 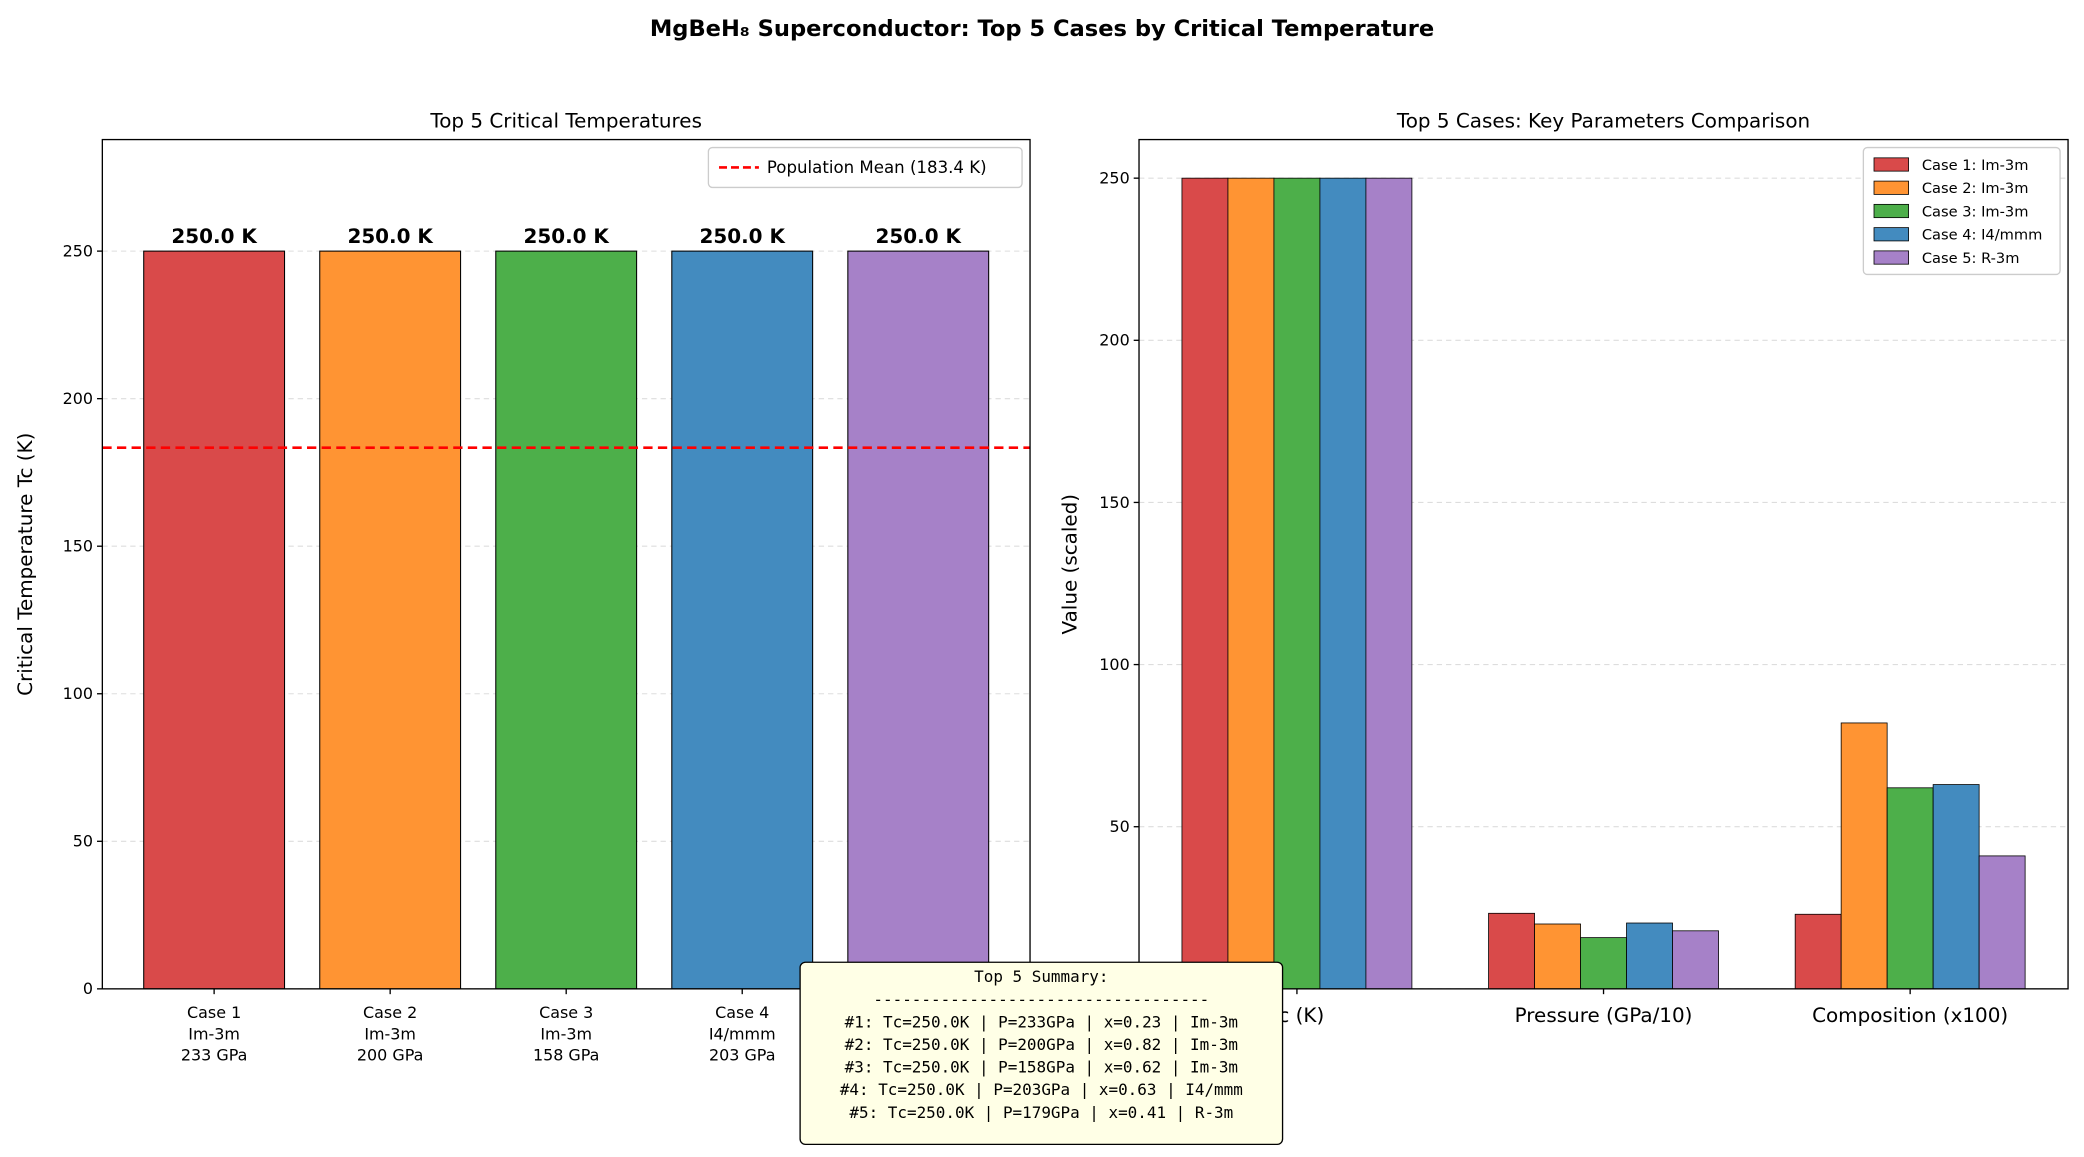 I want to click on x-tick-label: Pressure (GPa/10), so click(x=1604, y=1015).